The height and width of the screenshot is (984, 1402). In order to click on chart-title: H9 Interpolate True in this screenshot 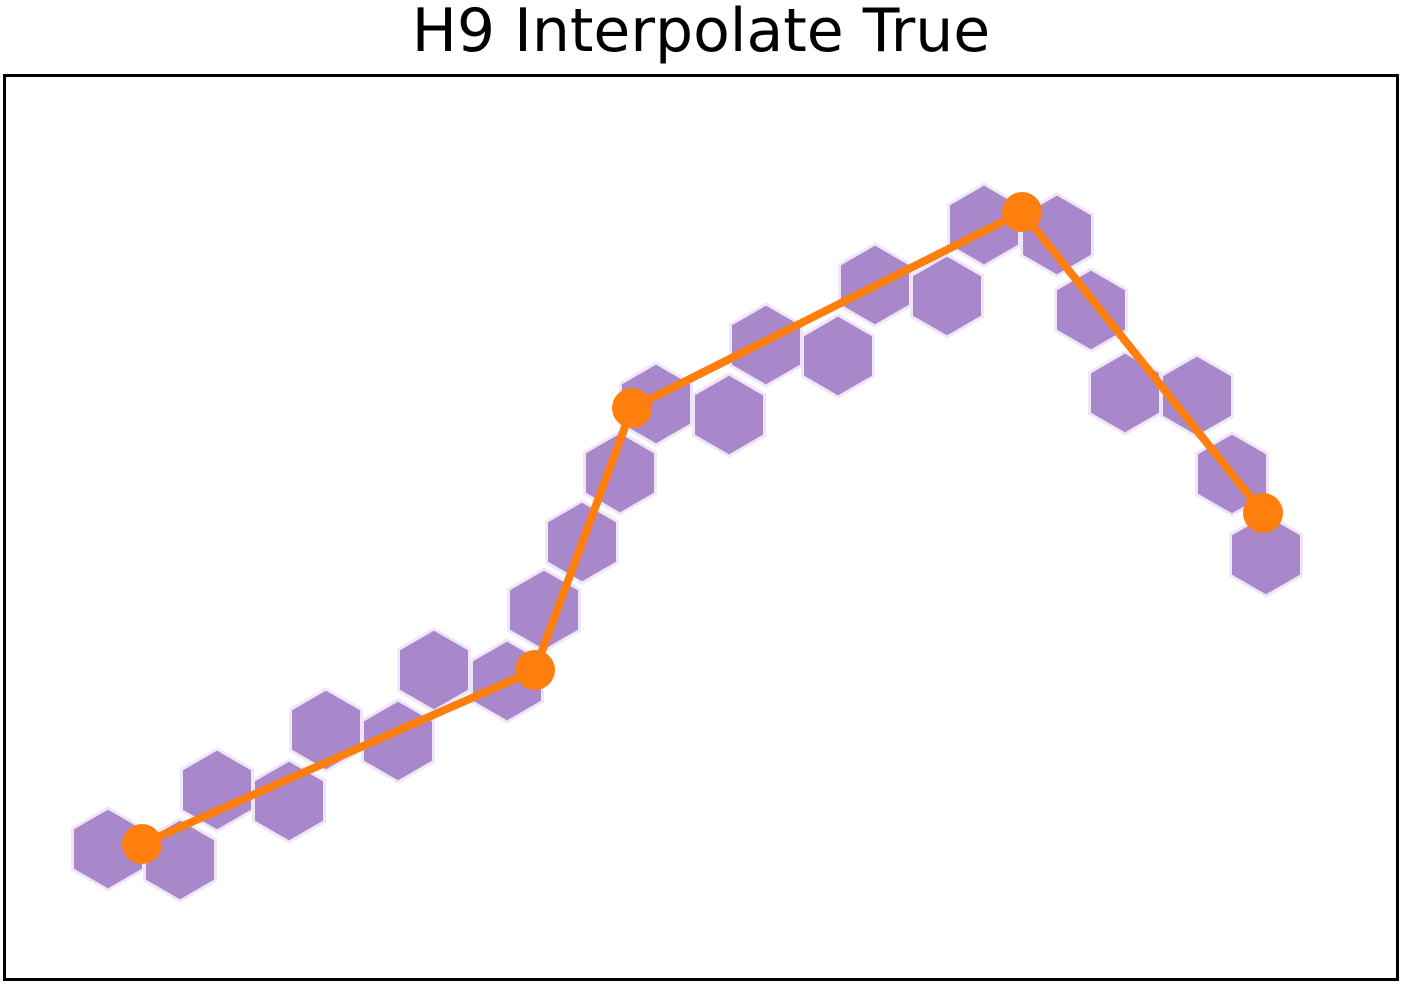, I will do `click(701, 33)`.